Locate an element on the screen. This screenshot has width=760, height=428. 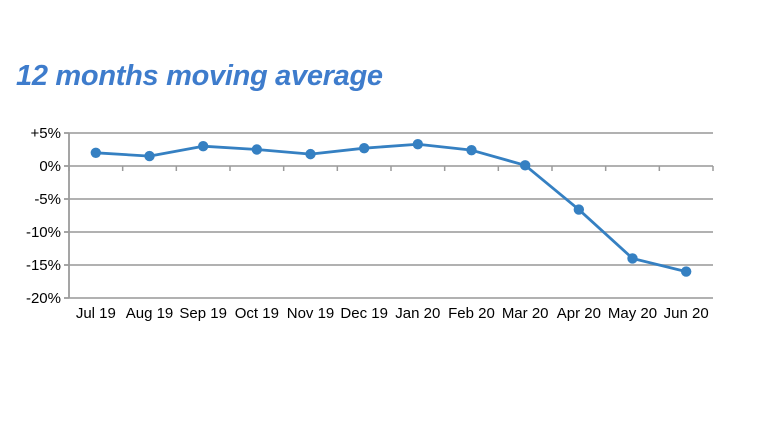
y-tick-label: -15% is located at coordinates (43, 265).